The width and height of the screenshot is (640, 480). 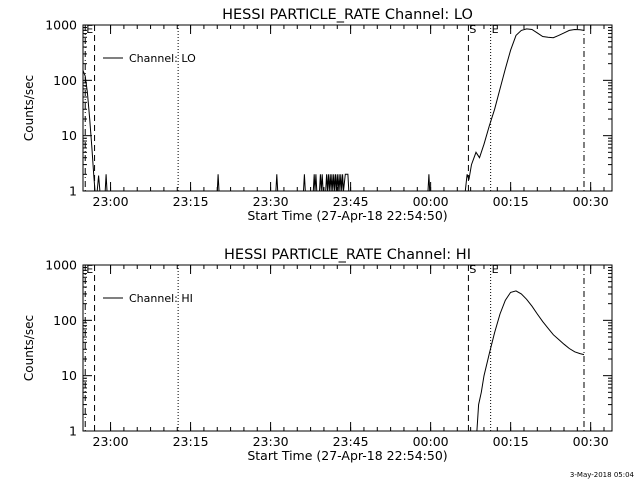 I want to click on event-marker-label-lo: S, so click(x=472, y=29).